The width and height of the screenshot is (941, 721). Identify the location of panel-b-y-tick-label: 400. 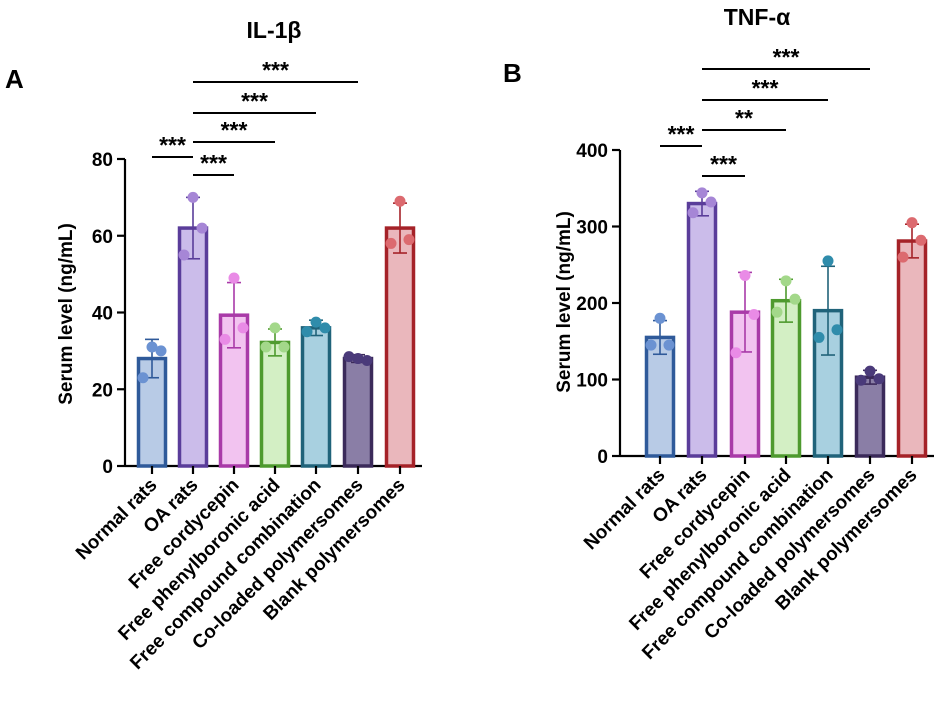
(592, 151).